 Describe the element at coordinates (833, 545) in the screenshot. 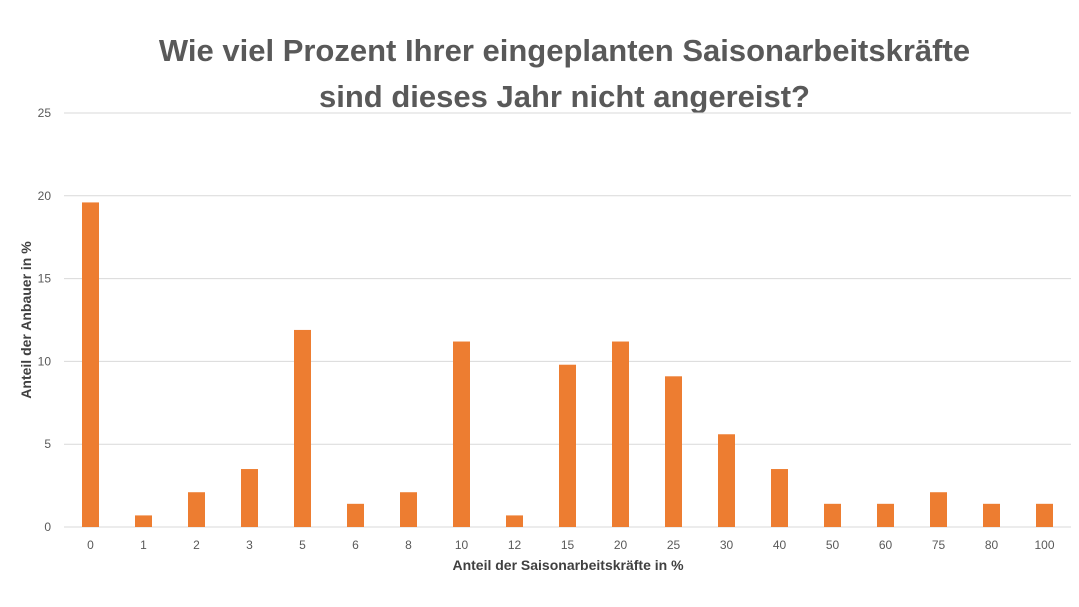

I see `x-tick-label: 50` at that location.